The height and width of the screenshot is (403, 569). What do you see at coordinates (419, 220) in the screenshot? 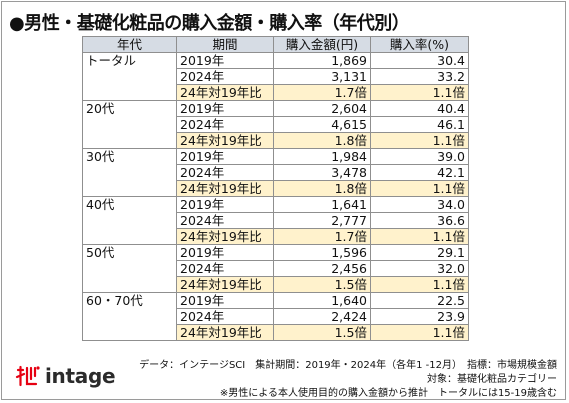
I see `rate-cell: 36.6` at bounding box center [419, 220].